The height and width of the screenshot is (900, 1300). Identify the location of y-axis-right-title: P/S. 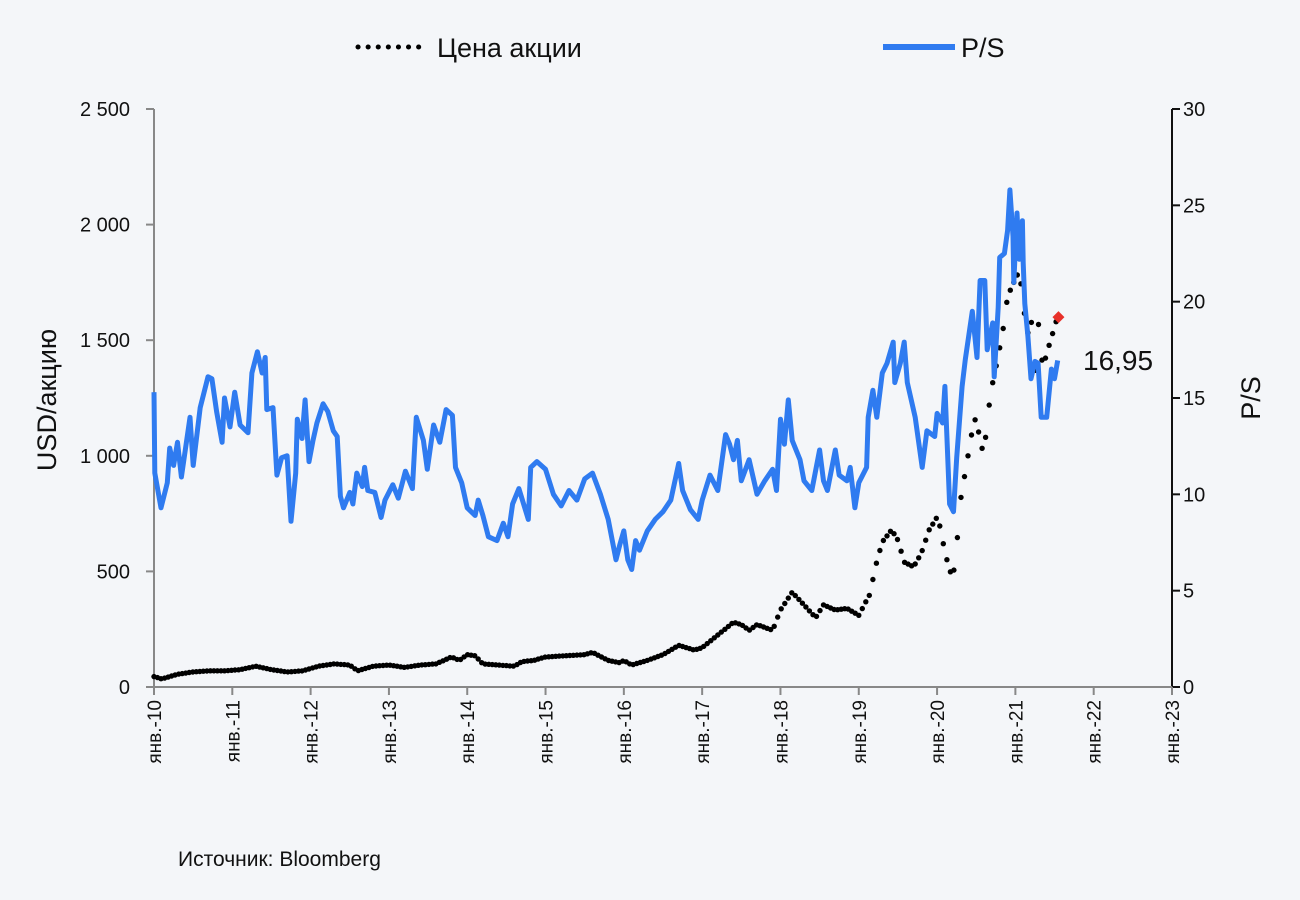
(1251, 398).